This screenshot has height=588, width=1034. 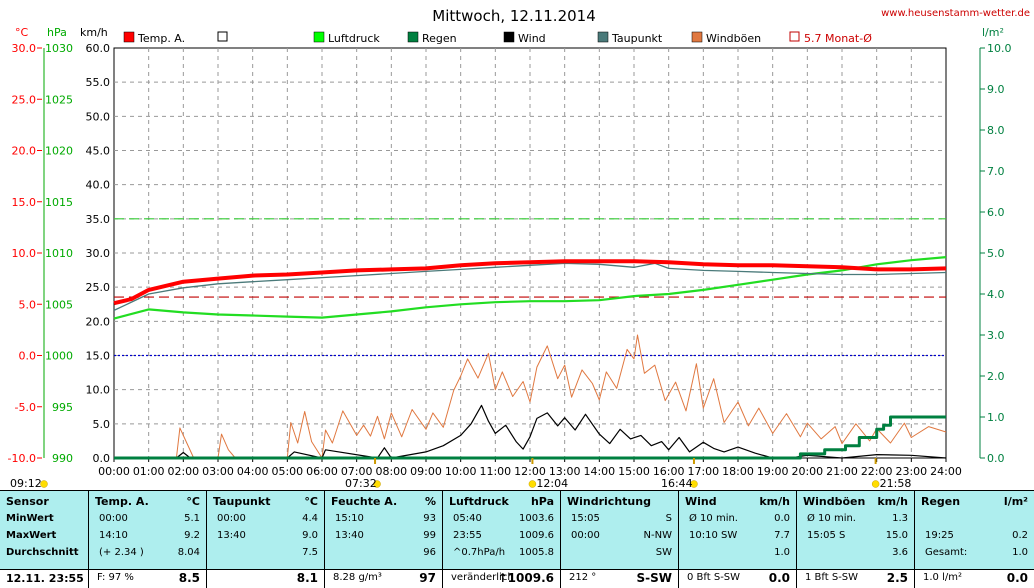 I want to click on table-column: Wind km/h Ø 10 min. 0.0 10:10 SW 7.7 1.0, so click(x=737, y=539).